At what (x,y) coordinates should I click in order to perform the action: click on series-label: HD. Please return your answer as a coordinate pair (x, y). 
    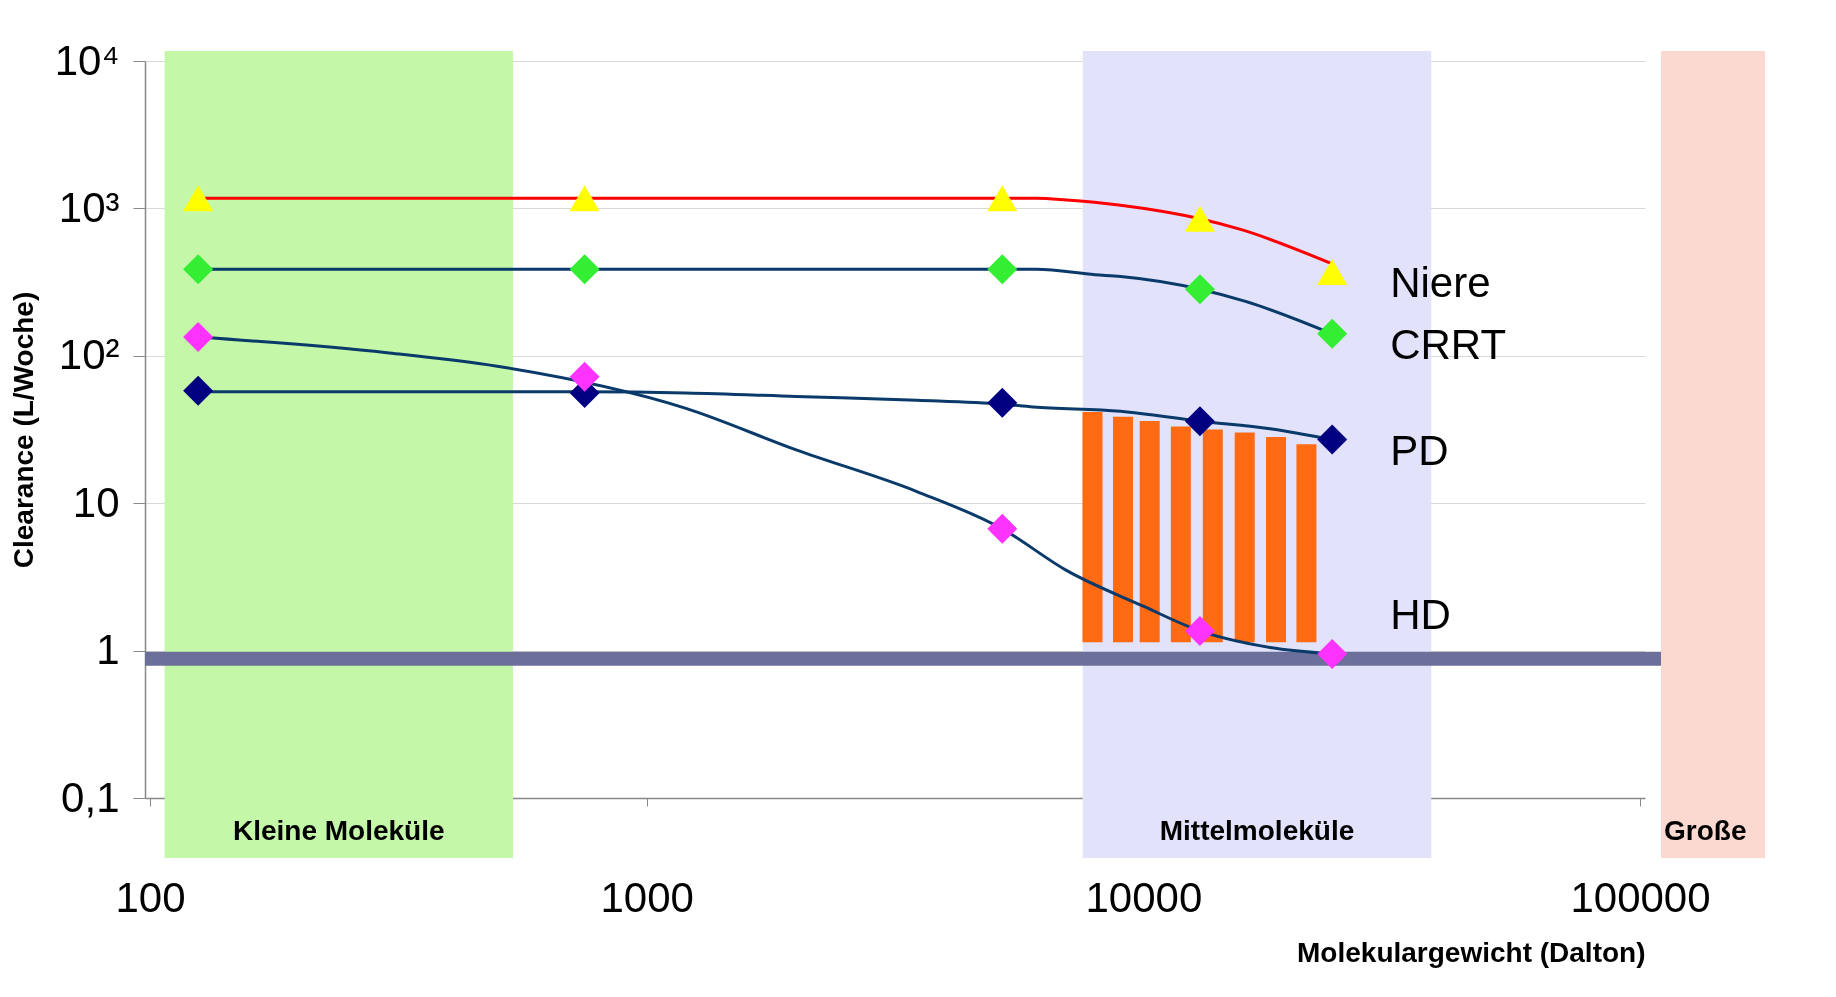
    Looking at the image, I should click on (1420, 614).